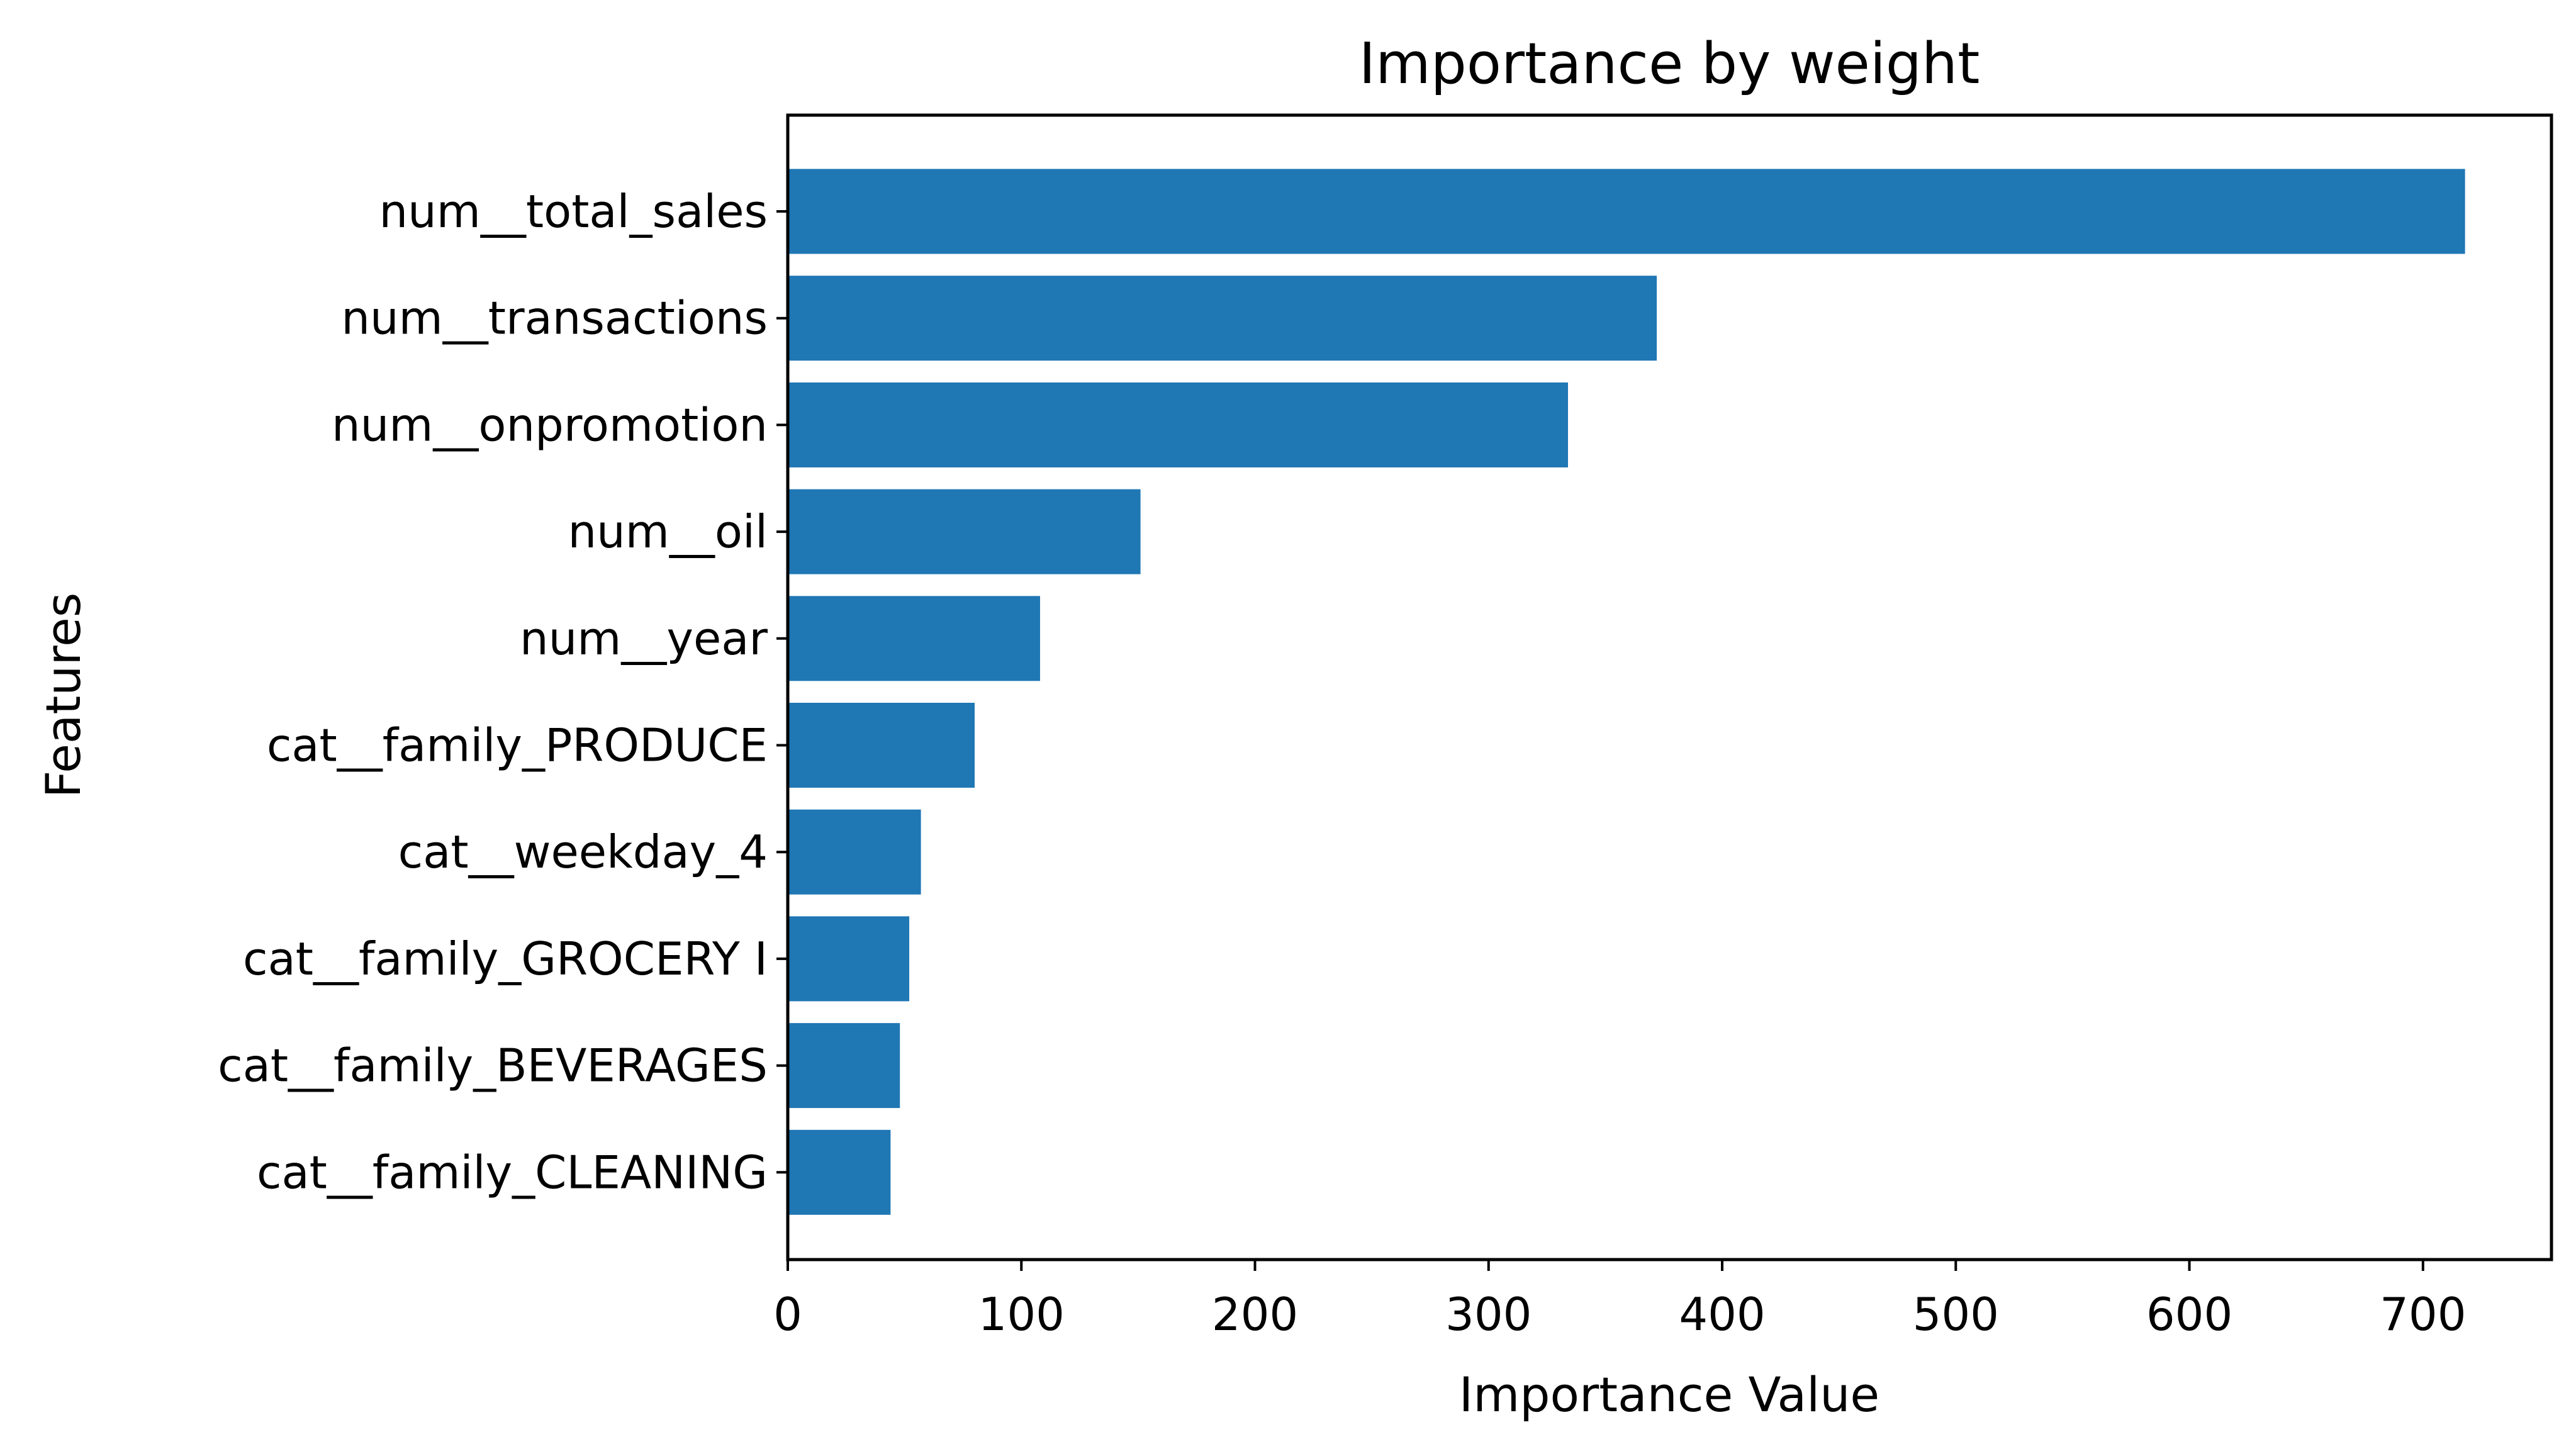 The image size is (2576, 1454). What do you see at coordinates (1255, 1314) in the screenshot?
I see `x-tick-label: 200` at bounding box center [1255, 1314].